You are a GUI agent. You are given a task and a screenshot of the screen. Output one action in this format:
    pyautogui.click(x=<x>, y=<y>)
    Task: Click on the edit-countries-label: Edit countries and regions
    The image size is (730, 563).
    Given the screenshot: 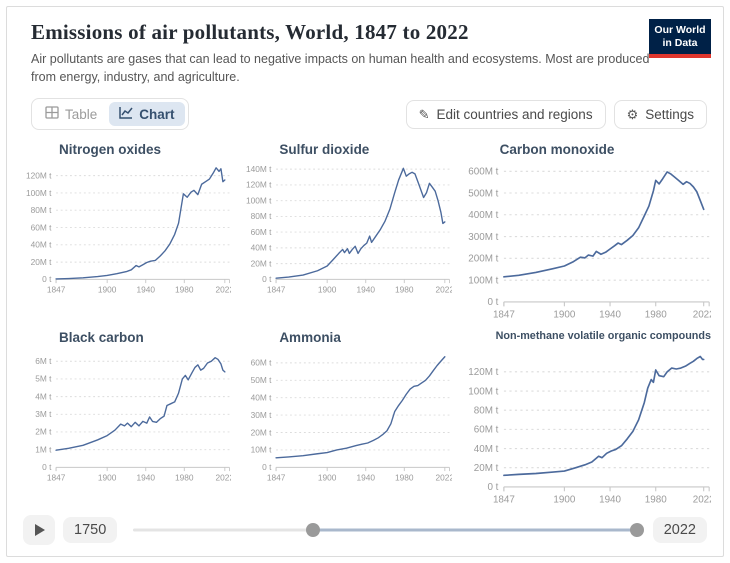 What is the action you would take?
    pyautogui.click(x=514, y=114)
    